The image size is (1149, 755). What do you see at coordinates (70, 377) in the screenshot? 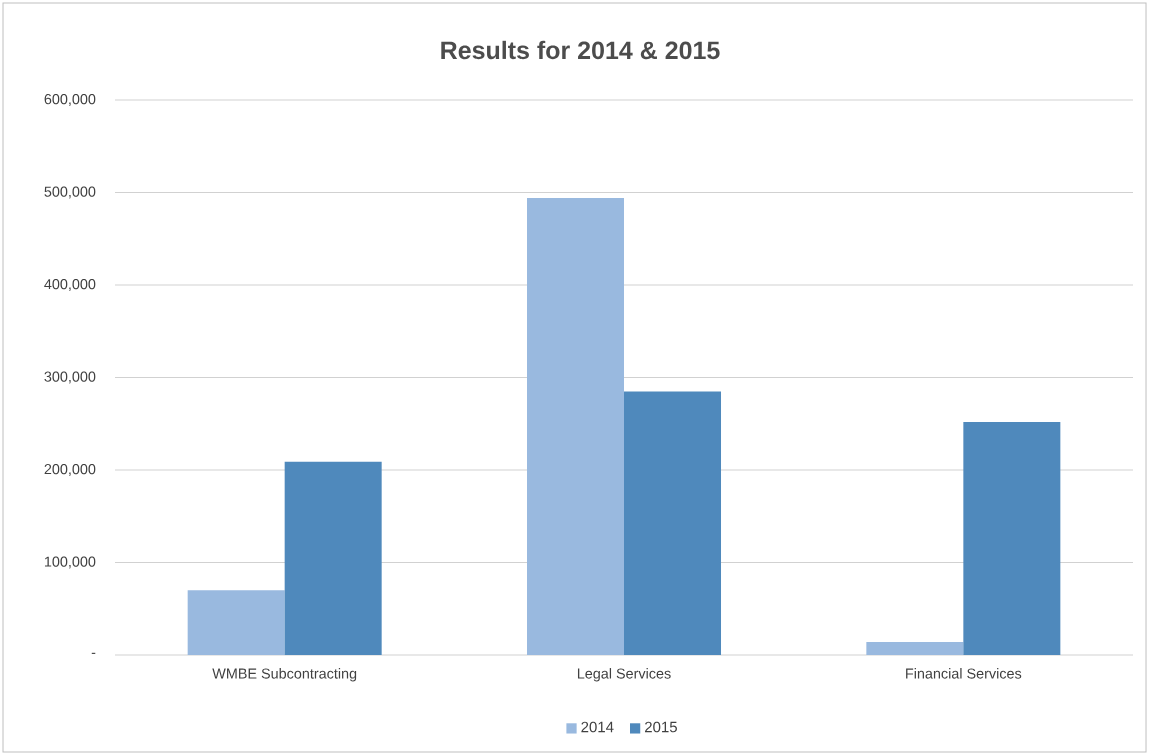
I see `y-tick-label: 300,000` at bounding box center [70, 377].